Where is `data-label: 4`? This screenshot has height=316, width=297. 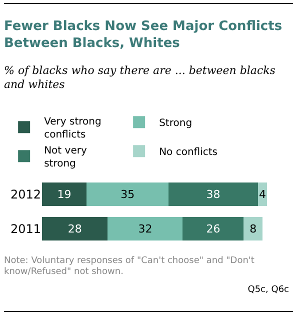
data-label: 4 is located at coordinates (262, 194).